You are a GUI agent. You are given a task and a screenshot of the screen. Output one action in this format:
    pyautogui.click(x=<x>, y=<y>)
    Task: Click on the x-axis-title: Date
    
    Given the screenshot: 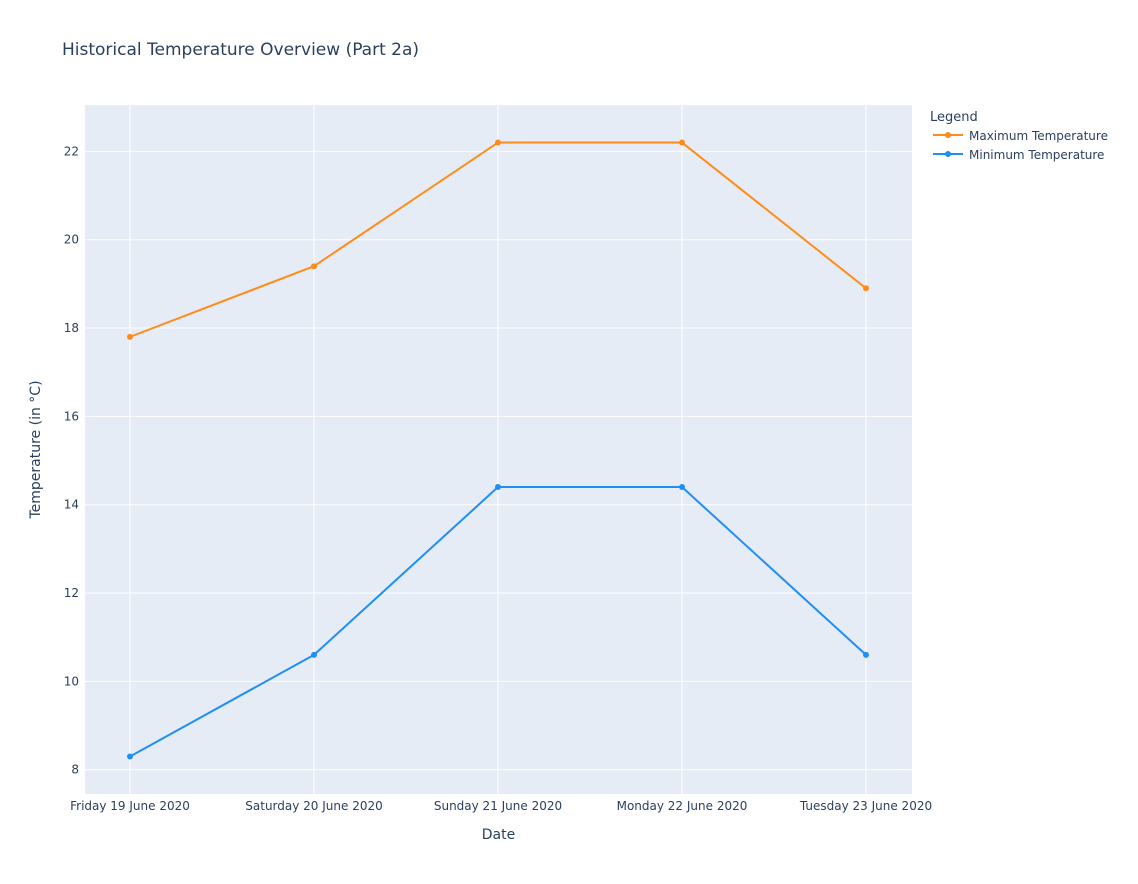 What is the action you would take?
    pyautogui.click(x=498, y=835)
    